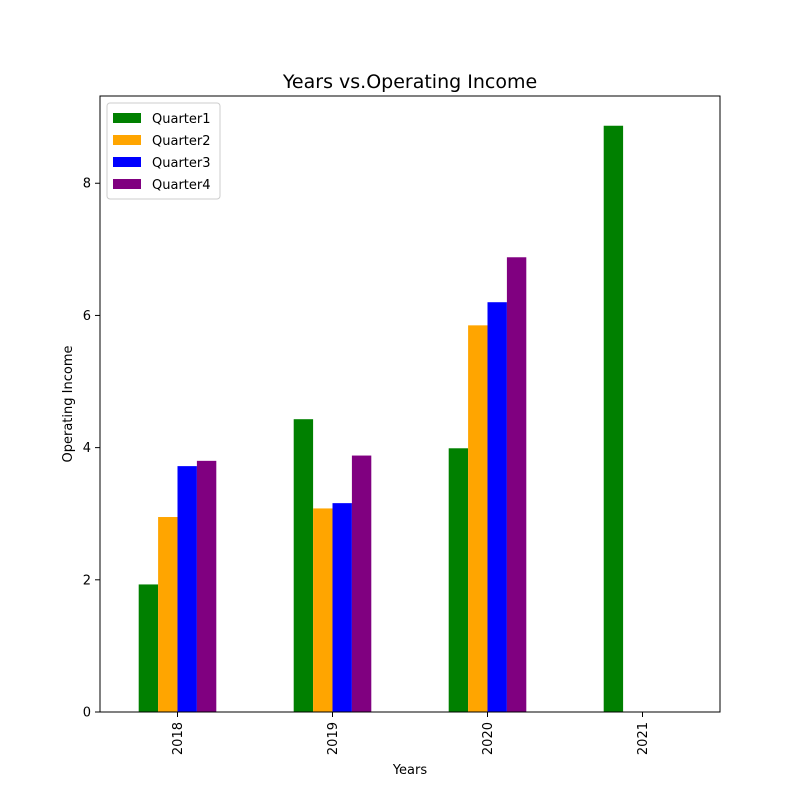 The image size is (800, 800). I want to click on y-tick-label: 8, so click(87, 184).